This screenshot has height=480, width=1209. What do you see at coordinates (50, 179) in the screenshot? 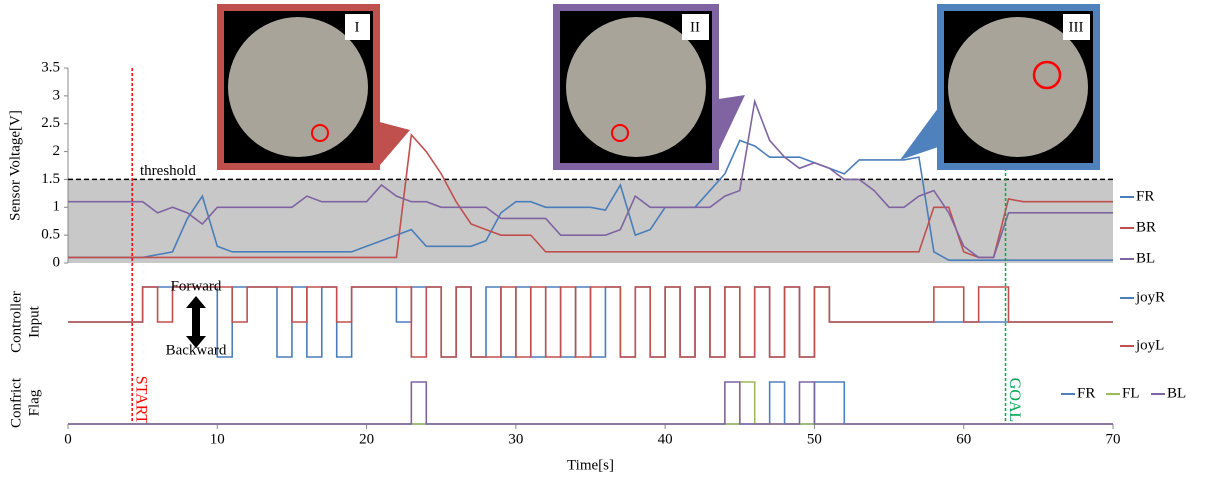
I see `y-tick-label: 1.5` at bounding box center [50, 179].